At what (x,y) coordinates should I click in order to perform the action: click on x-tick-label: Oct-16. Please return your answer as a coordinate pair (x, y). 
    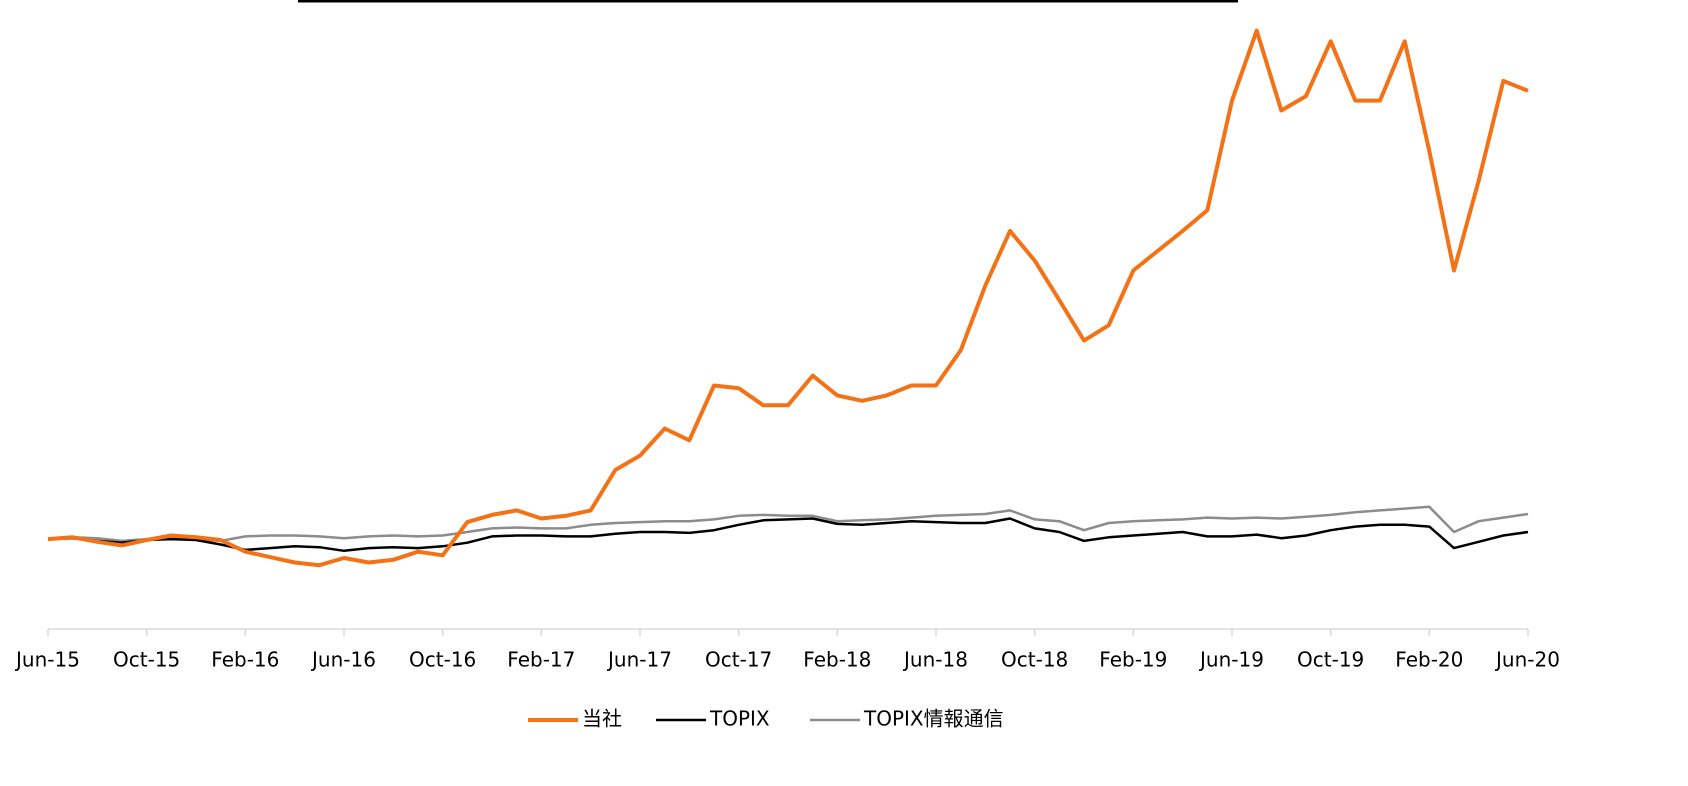
    Looking at the image, I should click on (442, 660).